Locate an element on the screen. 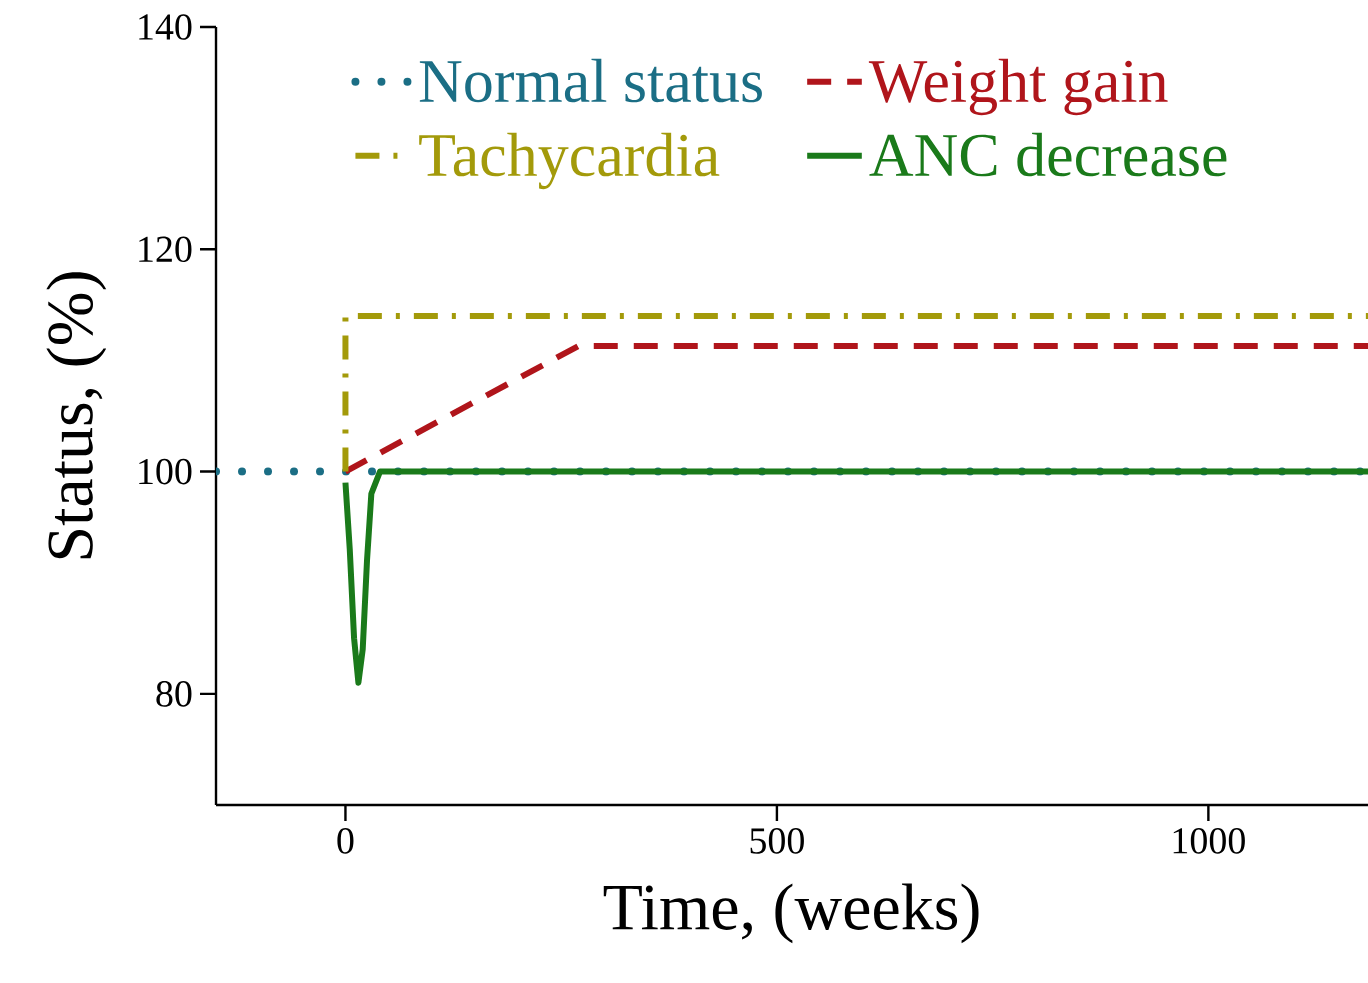 Image resolution: width=1368 pixels, height=983 pixels. x-tick-label: 0 is located at coordinates (345, 841).